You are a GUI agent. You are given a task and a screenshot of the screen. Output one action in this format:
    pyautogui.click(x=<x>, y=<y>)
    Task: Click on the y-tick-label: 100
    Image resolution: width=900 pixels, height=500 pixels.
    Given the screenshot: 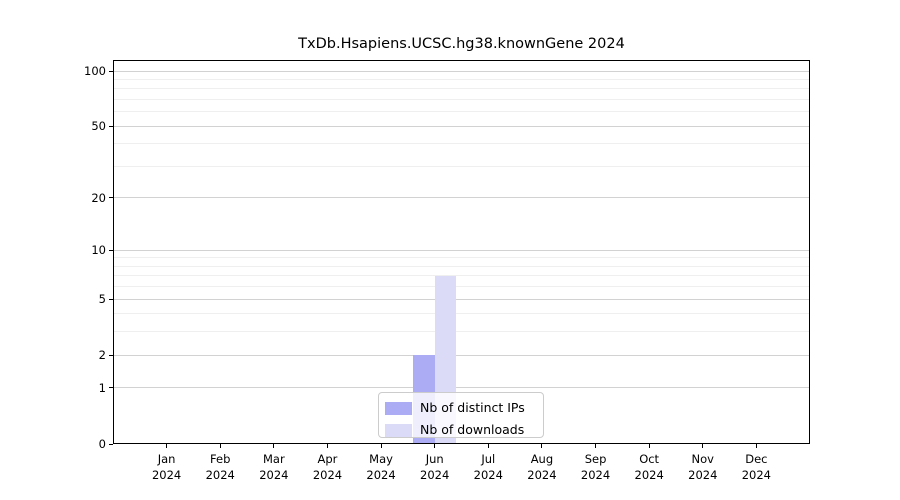 What is the action you would take?
    pyautogui.click(x=95, y=71)
    